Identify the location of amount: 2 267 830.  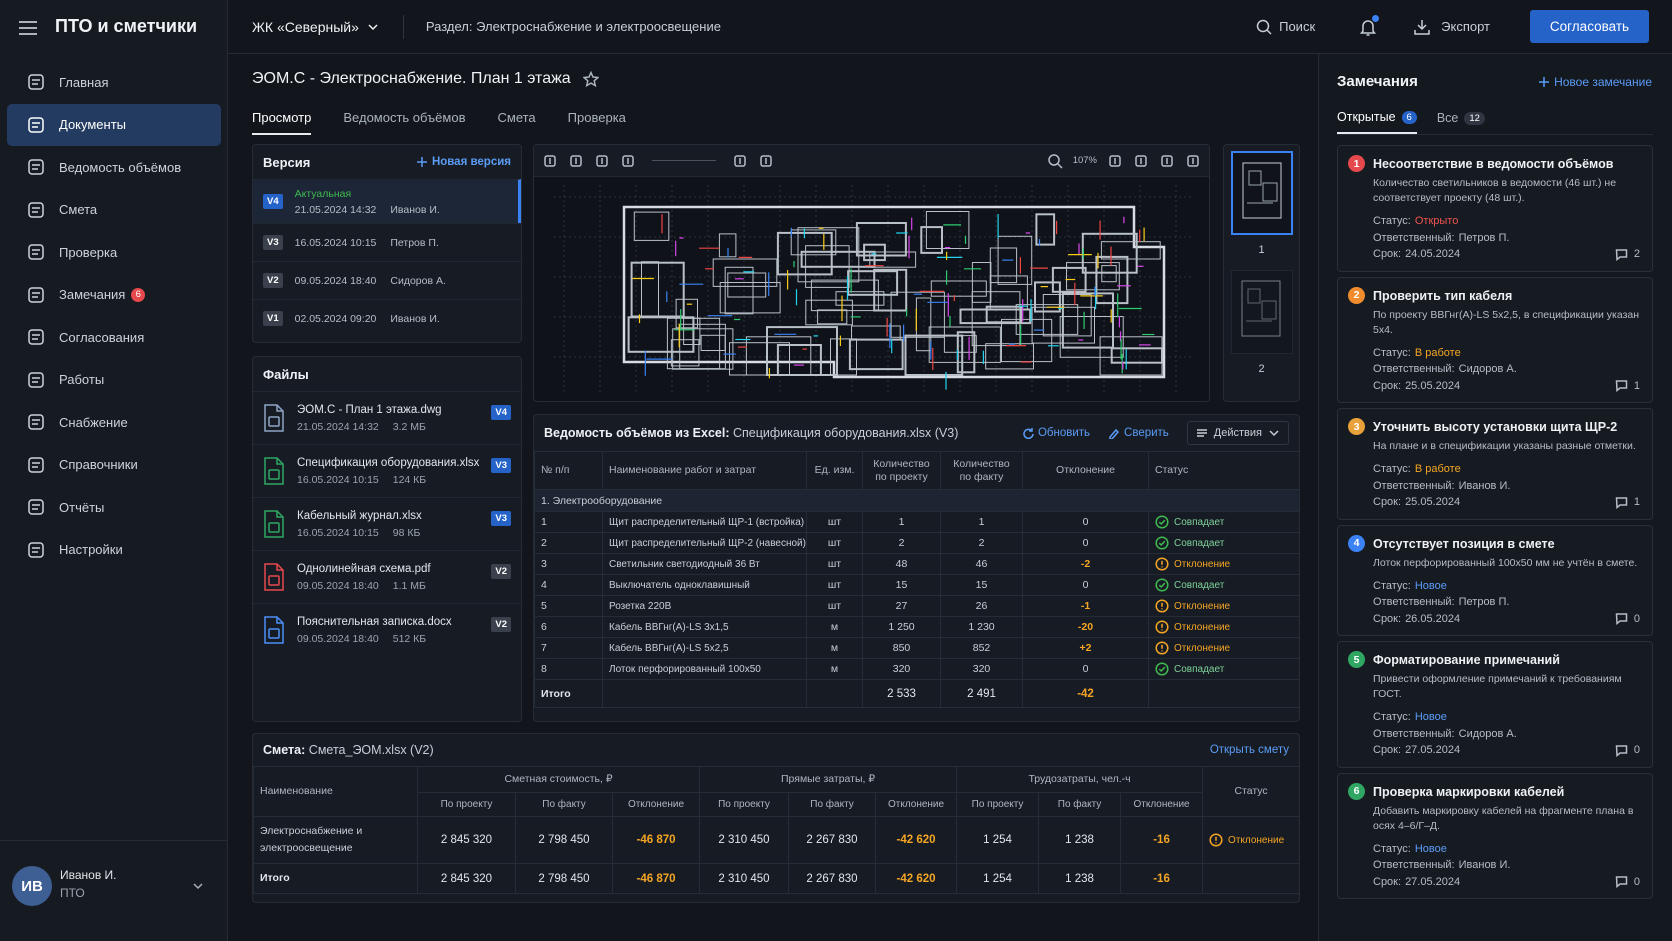
(832, 840).